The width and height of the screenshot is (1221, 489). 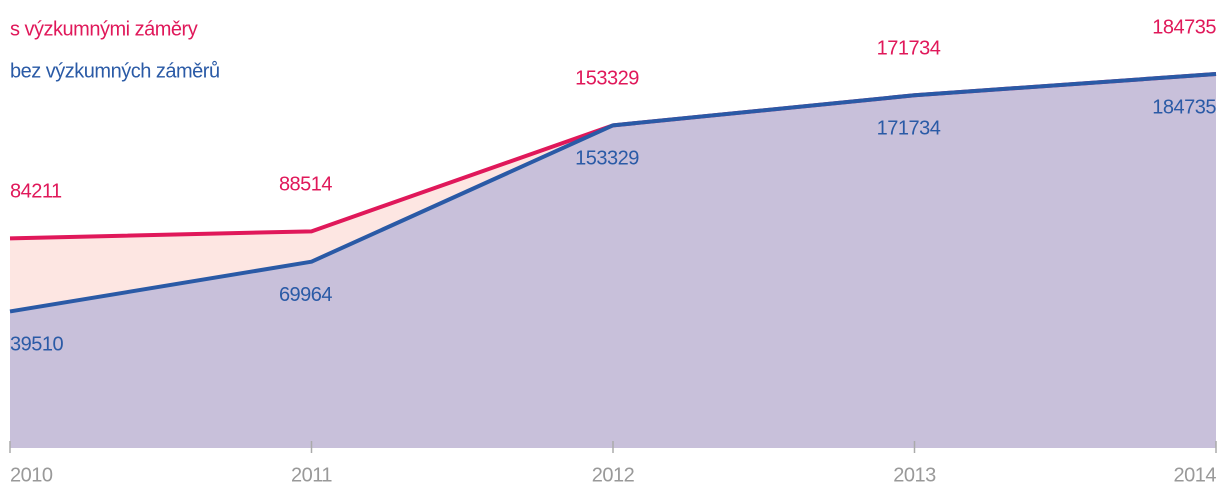 I want to click on legend-label: s výzkumnými záměry, so click(x=104, y=29).